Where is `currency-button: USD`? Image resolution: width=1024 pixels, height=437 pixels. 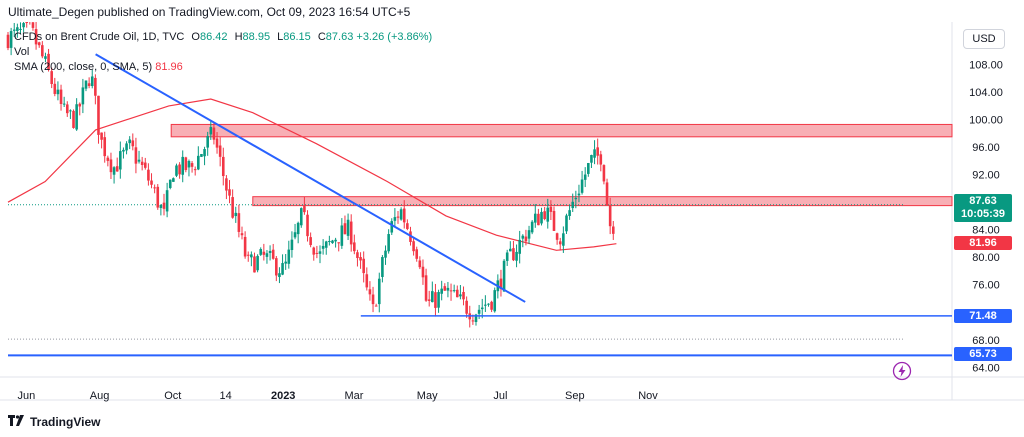
currency-button: USD is located at coordinates (984, 39).